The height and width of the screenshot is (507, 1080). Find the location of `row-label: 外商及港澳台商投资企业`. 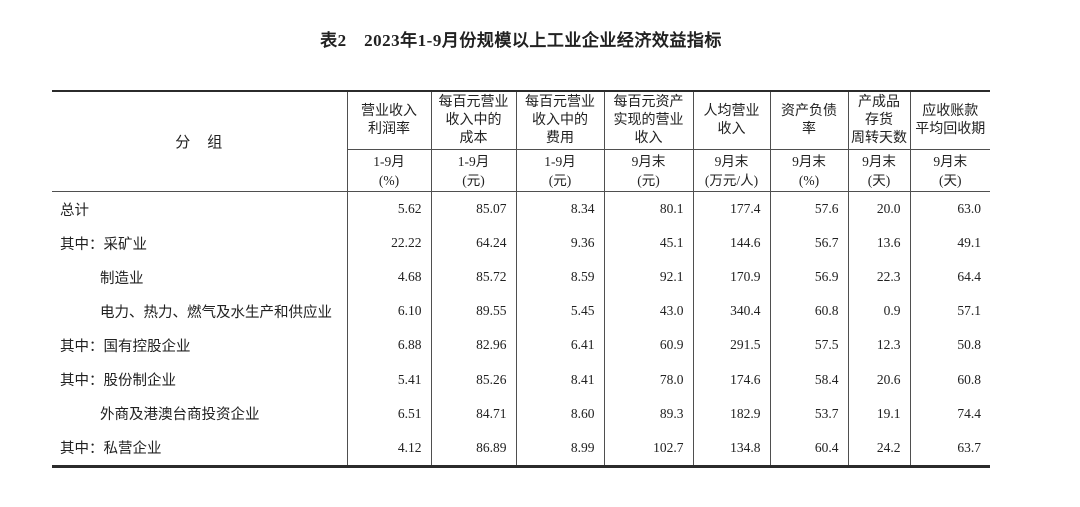

row-label: 外商及港澳台商投资企业 is located at coordinates (180, 415).